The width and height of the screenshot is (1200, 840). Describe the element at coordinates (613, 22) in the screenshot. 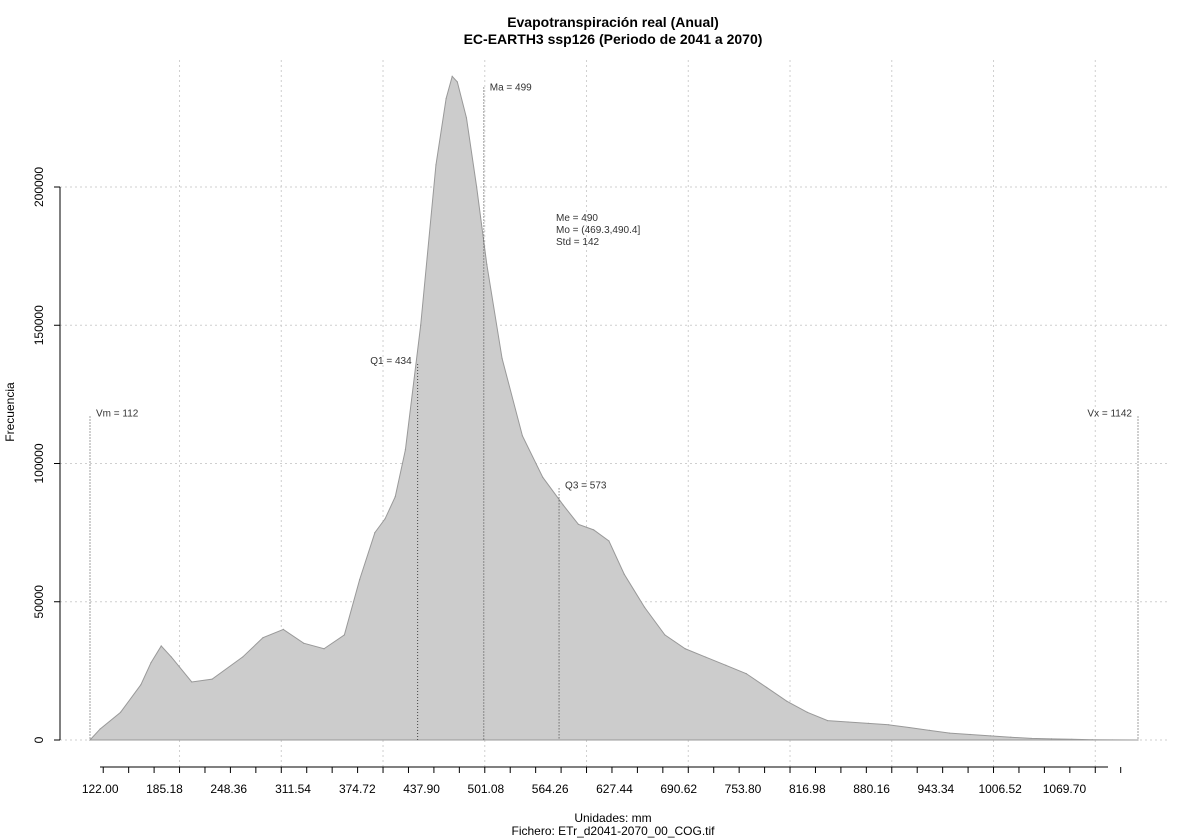

I see `chart-title: Evapotranspiración real (Anual)` at that location.